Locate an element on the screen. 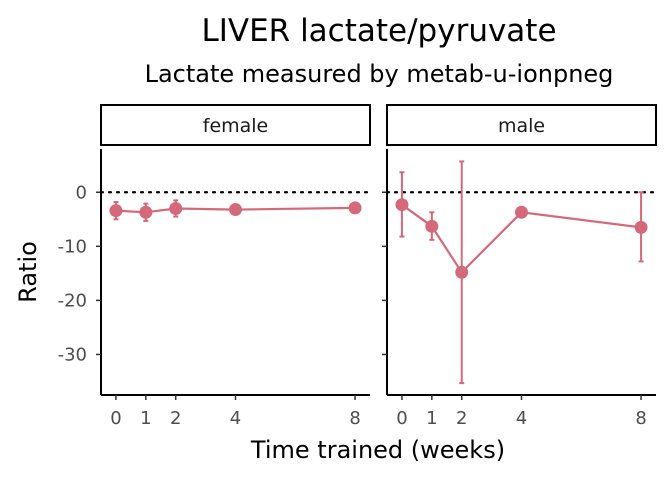 Image resolution: width=672 pixels, height=480 pixels. x-tick-label-female: 4 is located at coordinates (235, 418).